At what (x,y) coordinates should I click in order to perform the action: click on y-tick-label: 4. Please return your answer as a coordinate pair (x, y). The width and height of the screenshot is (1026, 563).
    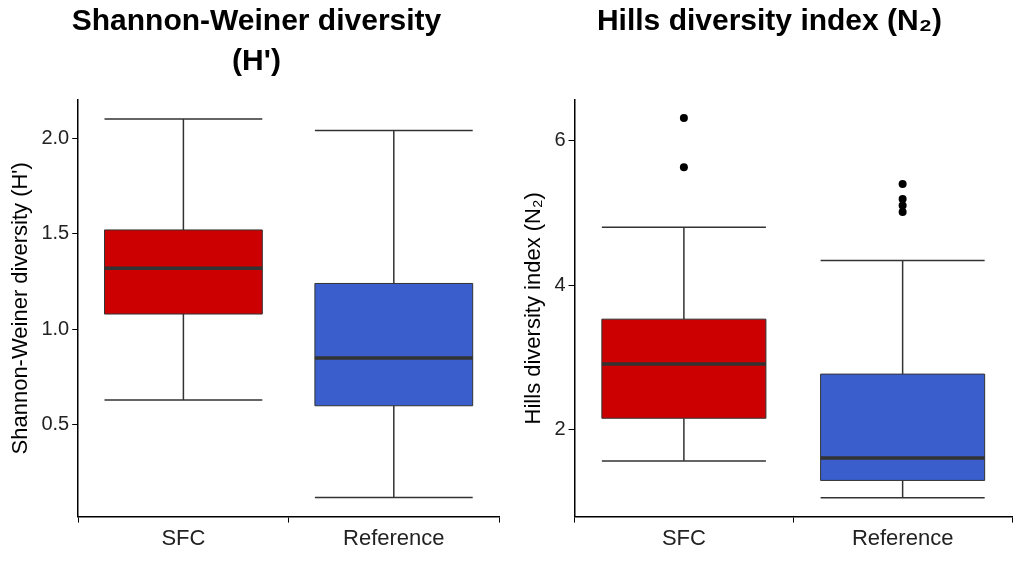
    Looking at the image, I should click on (560, 283).